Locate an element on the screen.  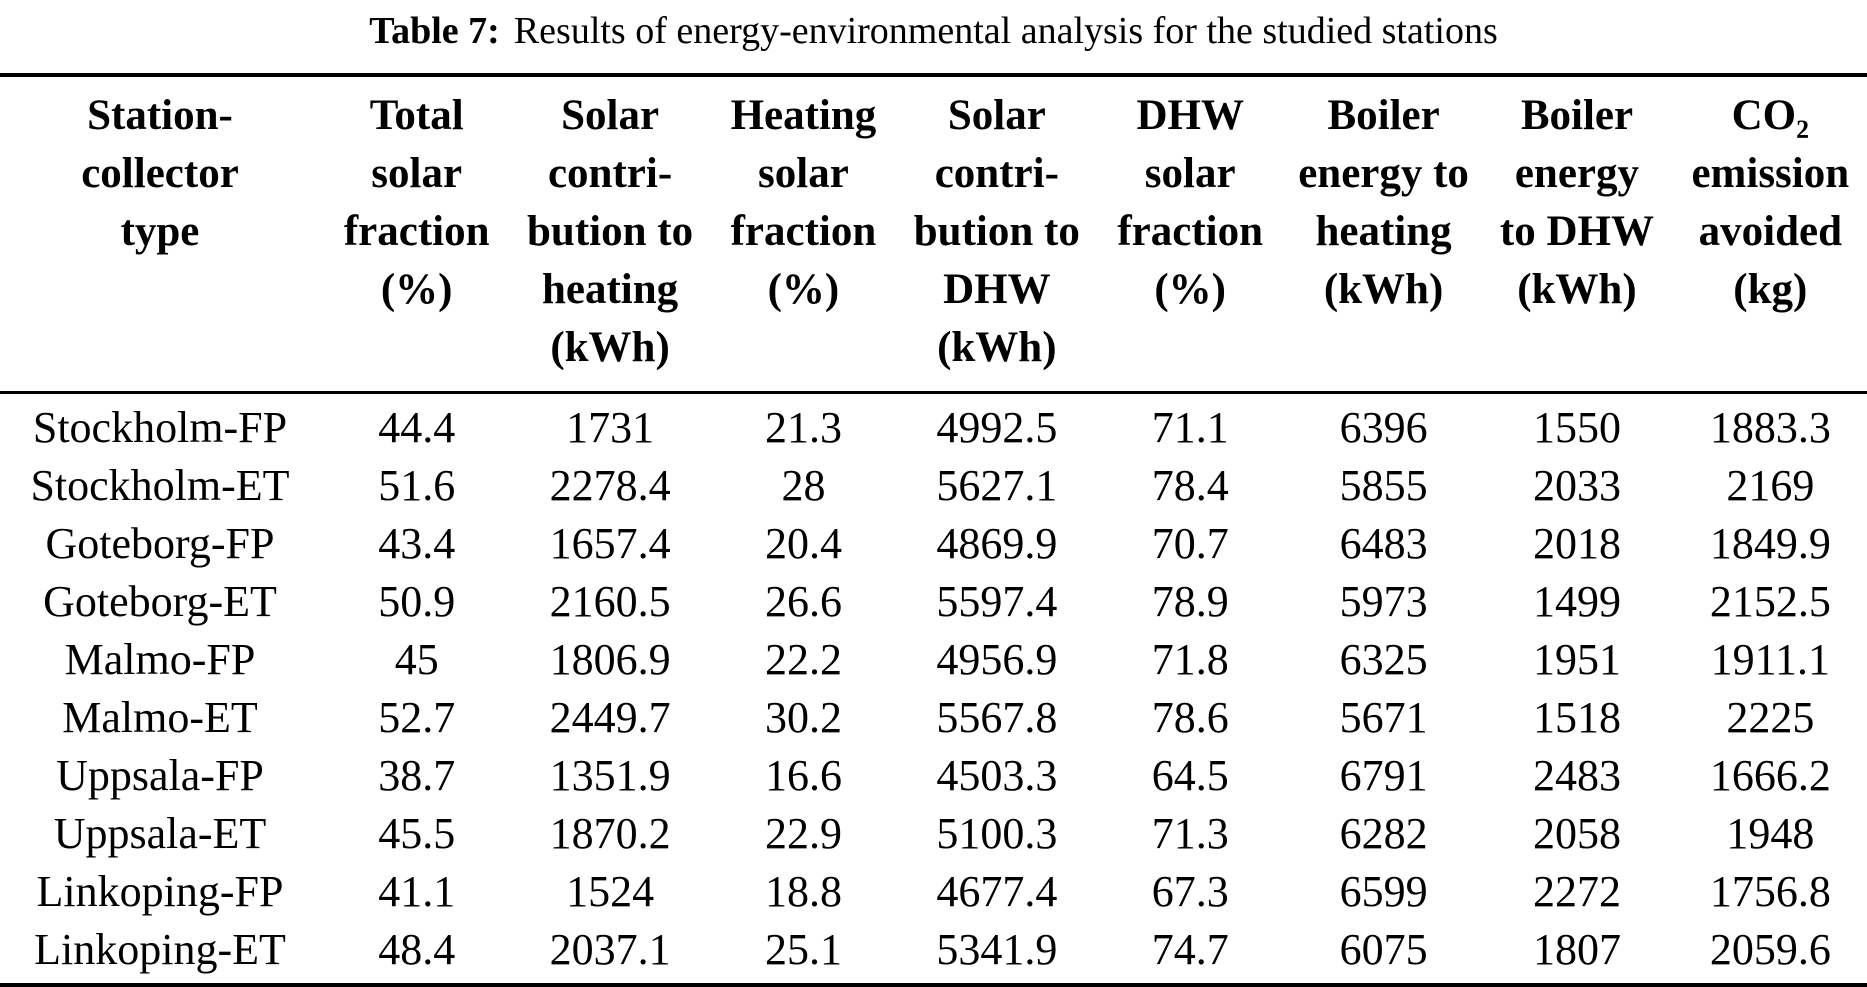
value-cell: 45.5 is located at coordinates (417, 833).